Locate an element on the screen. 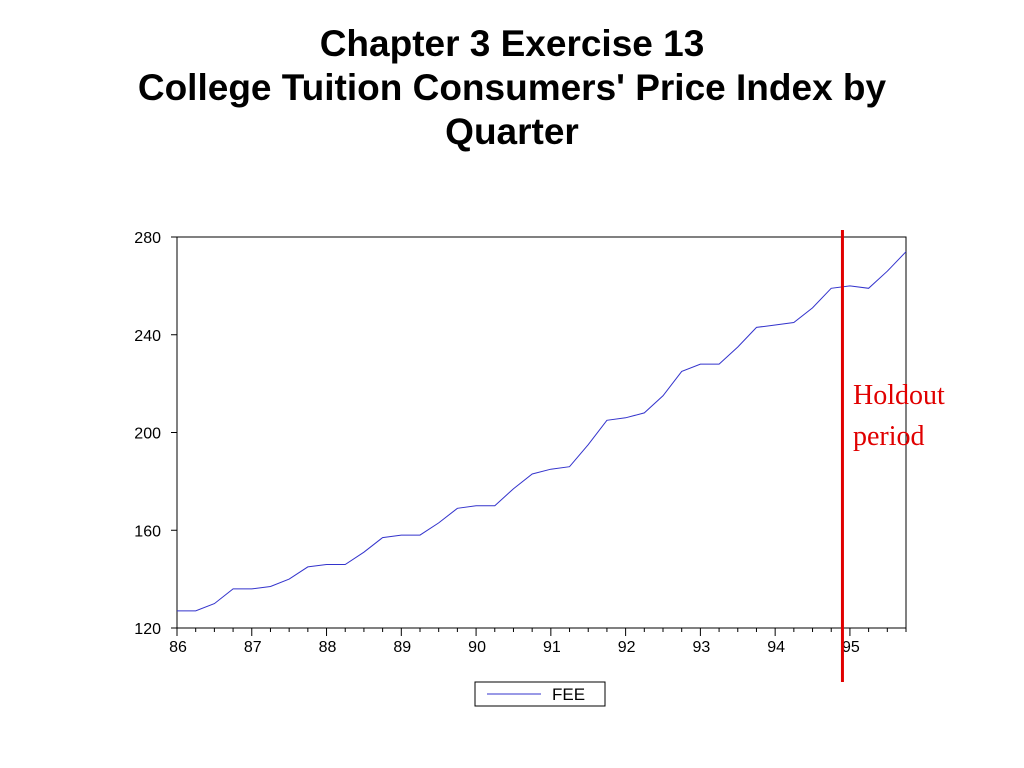 The height and width of the screenshot is (768, 1024). x-tick-label-88: 88 is located at coordinates (328, 647).